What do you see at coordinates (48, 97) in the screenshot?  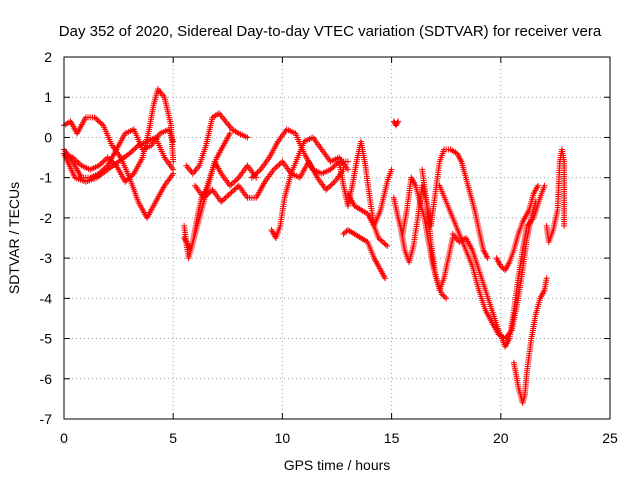 I see `y-tick-label: 1` at bounding box center [48, 97].